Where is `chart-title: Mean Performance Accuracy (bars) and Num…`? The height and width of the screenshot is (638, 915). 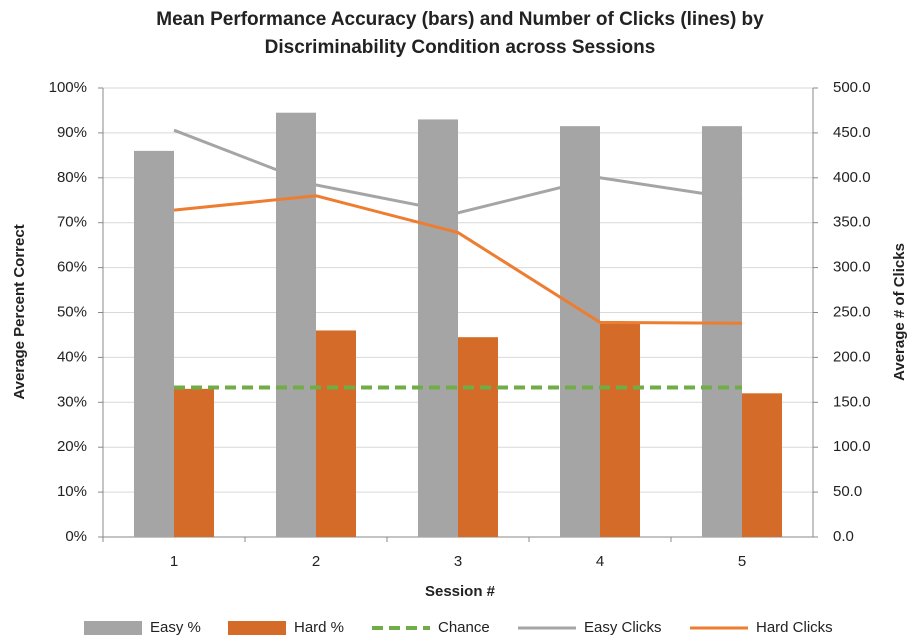
chart-title: Mean Performance Accuracy (bars) and Num… is located at coordinates (460, 19).